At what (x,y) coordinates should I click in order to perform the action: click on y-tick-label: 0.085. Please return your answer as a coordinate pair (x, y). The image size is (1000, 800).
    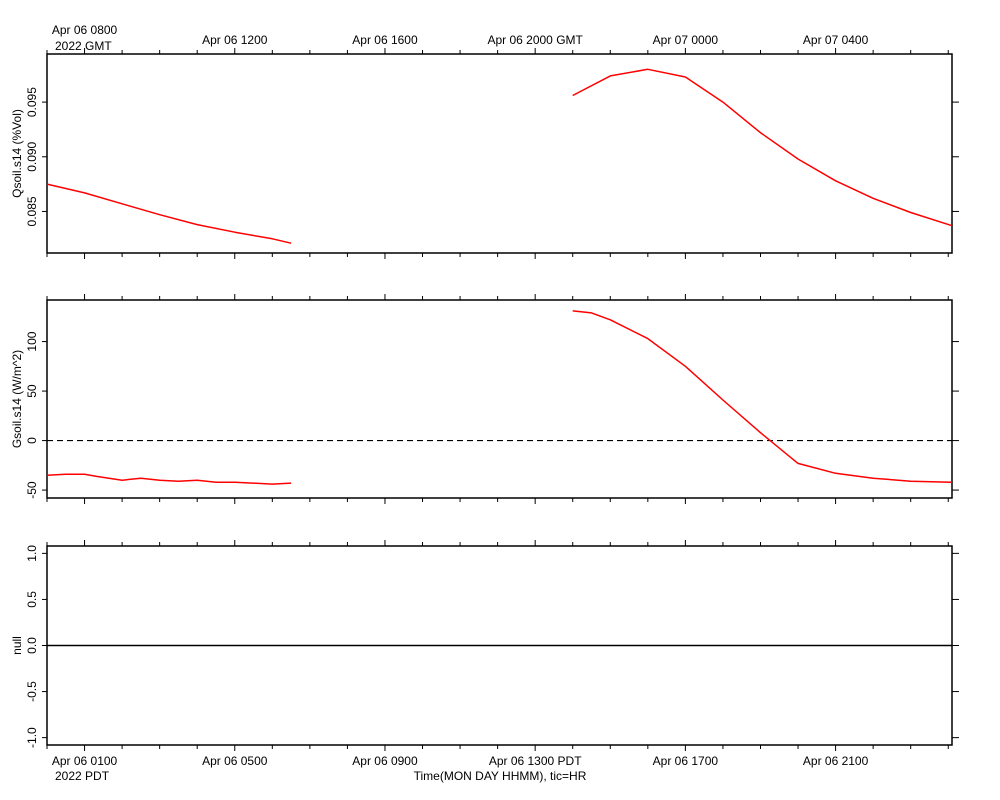
    Looking at the image, I should click on (32, 211).